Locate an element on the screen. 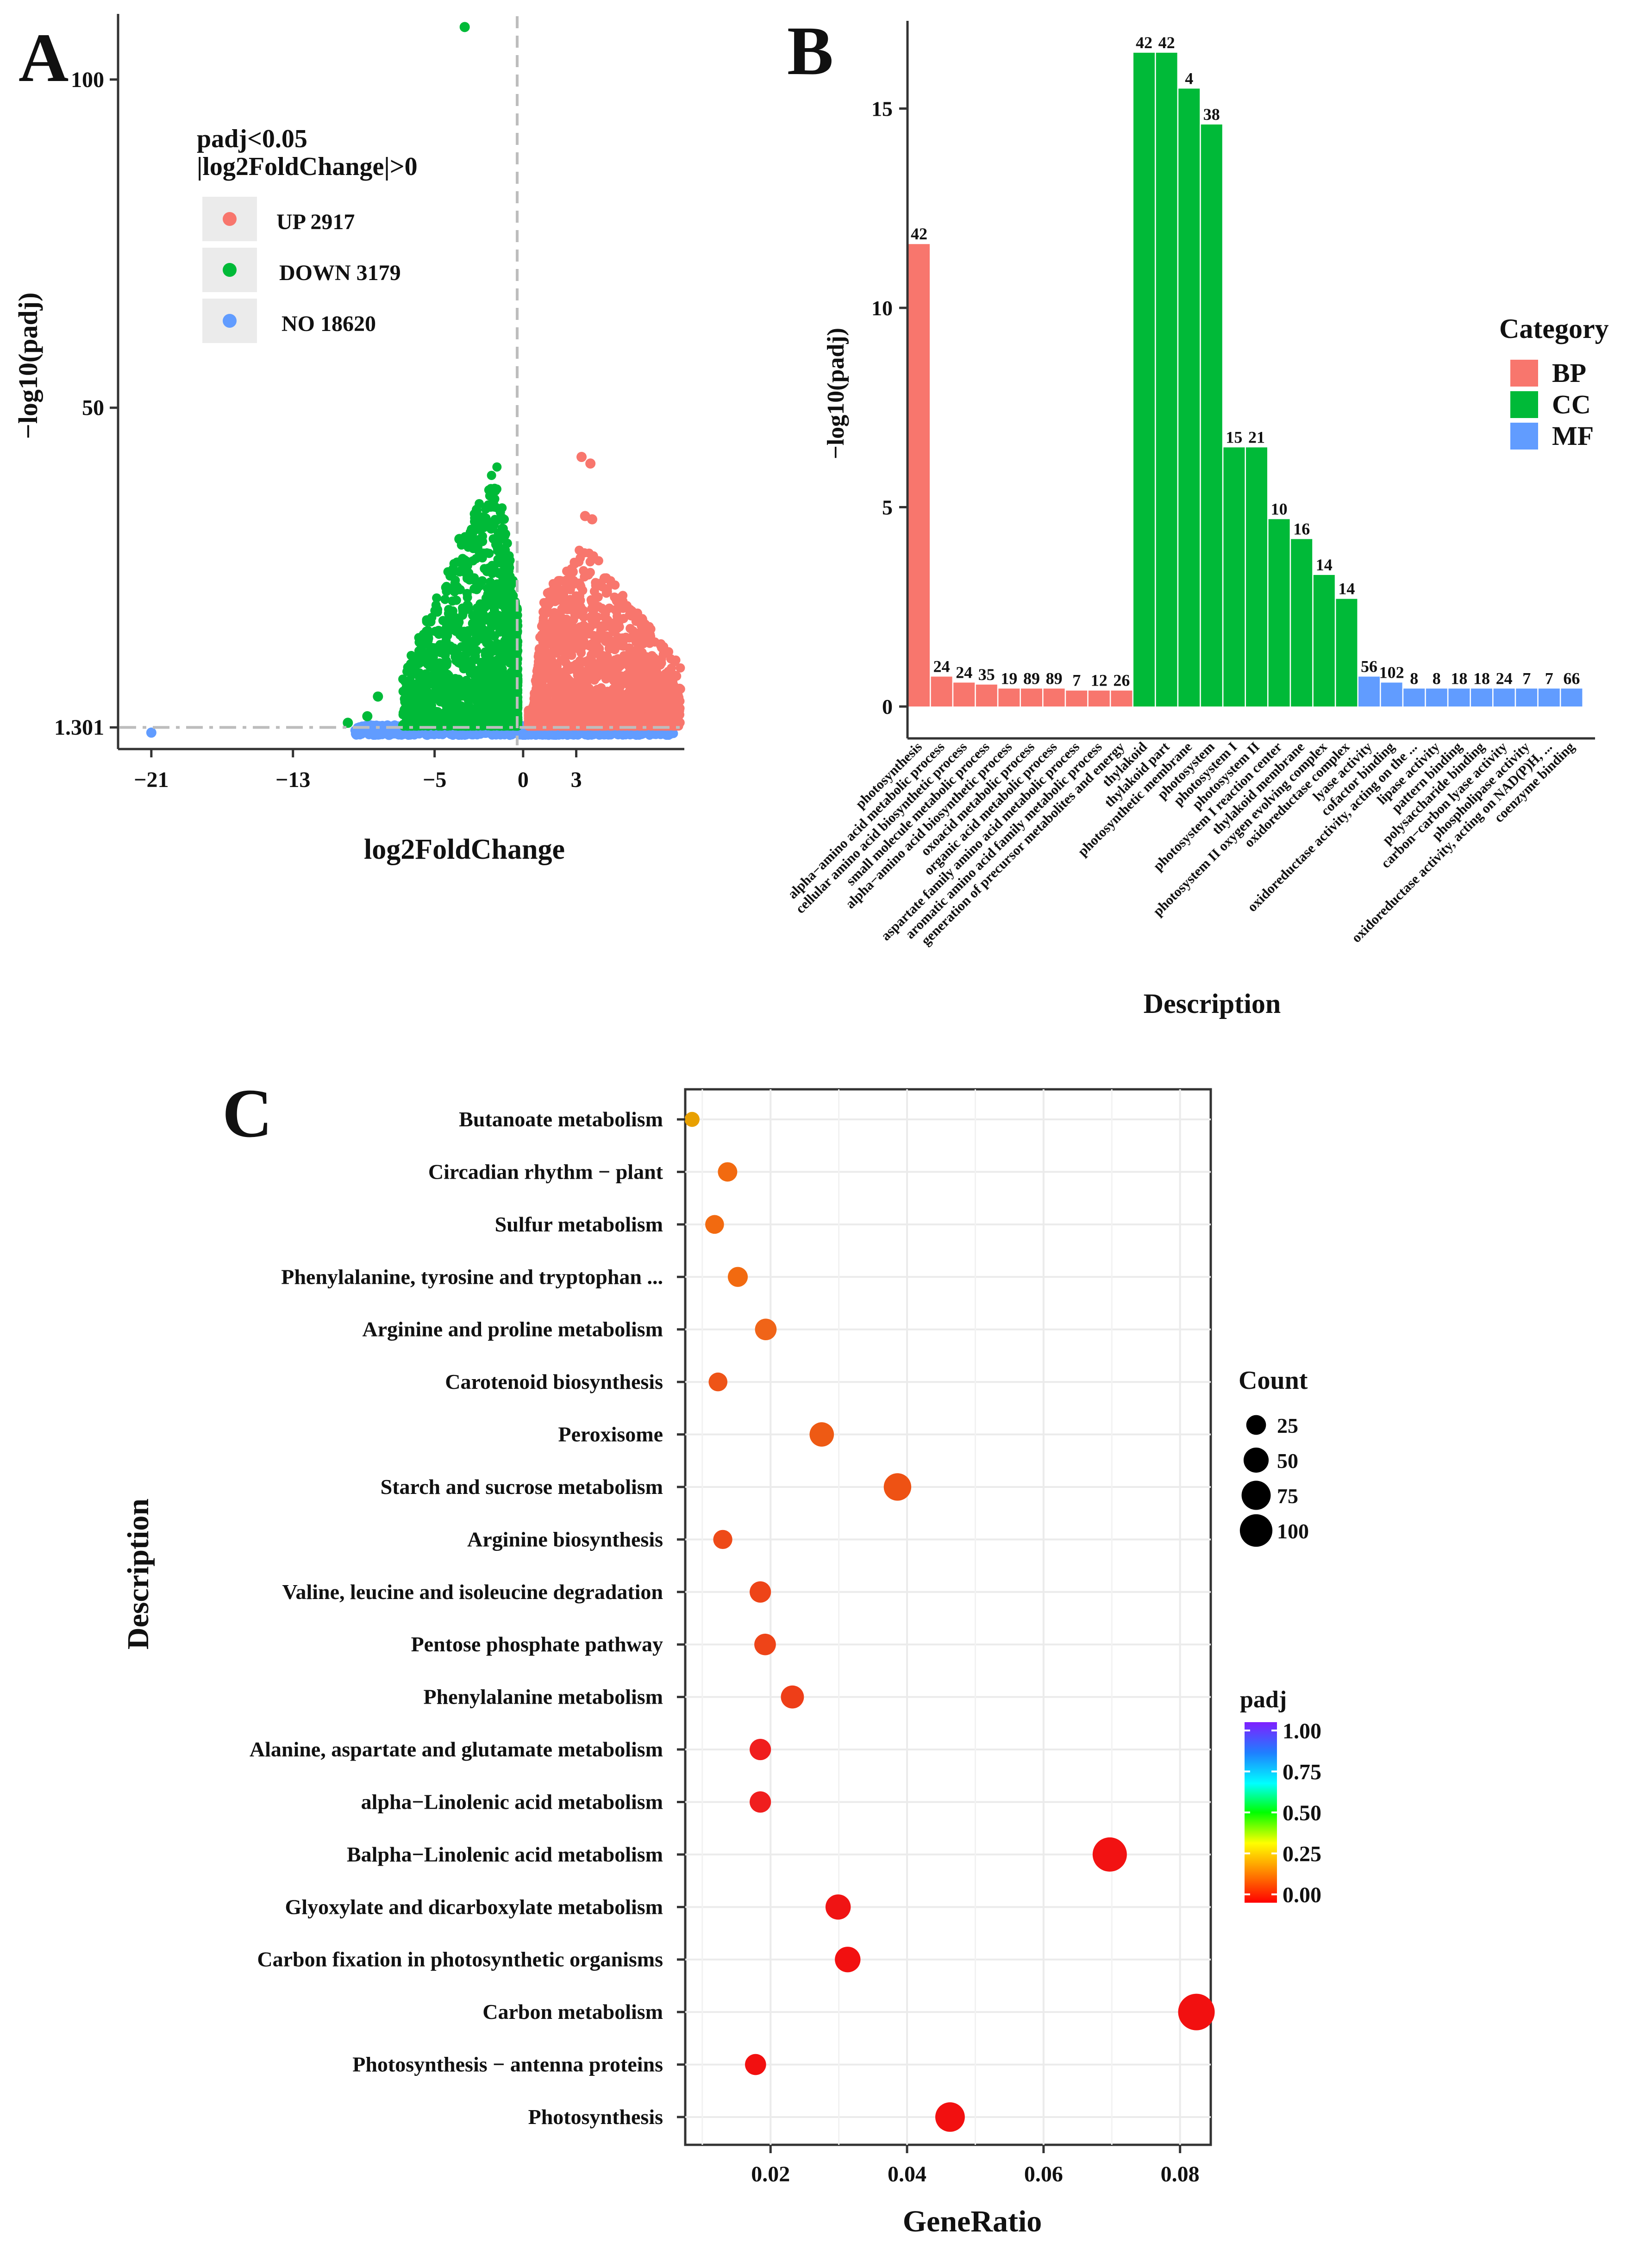 Image resolution: width=1652 pixels, height=2255 pixels. dotplot-x-ticks: 0.02 0.04 0.06 0.08 is located at coordinates (975, 2165).